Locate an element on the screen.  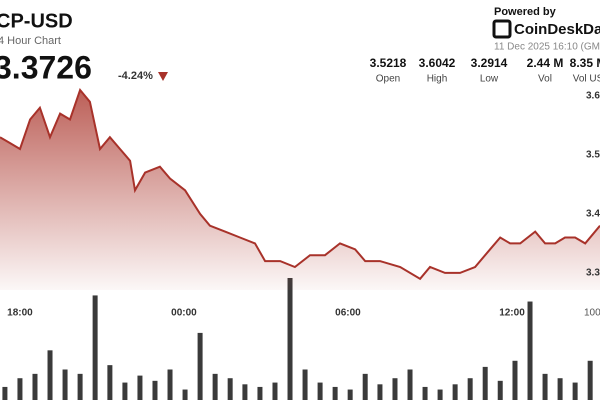
stat-label: Low is located at coordinates (489, 79).